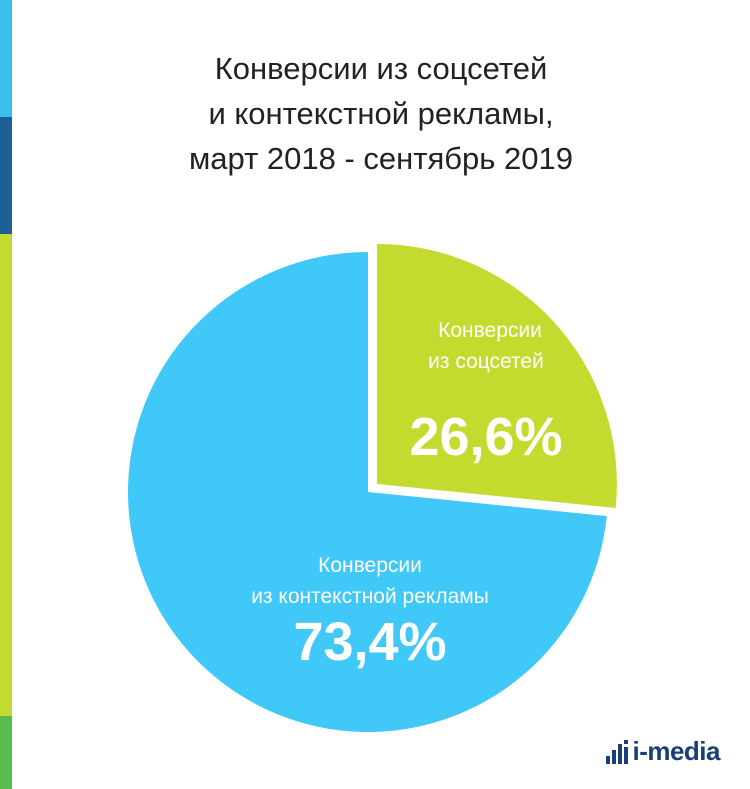 The image size is (750, 789). Describe the element at coordinates (6, 175) in the screenshot. I see `accent-stripe-navy` at that location.